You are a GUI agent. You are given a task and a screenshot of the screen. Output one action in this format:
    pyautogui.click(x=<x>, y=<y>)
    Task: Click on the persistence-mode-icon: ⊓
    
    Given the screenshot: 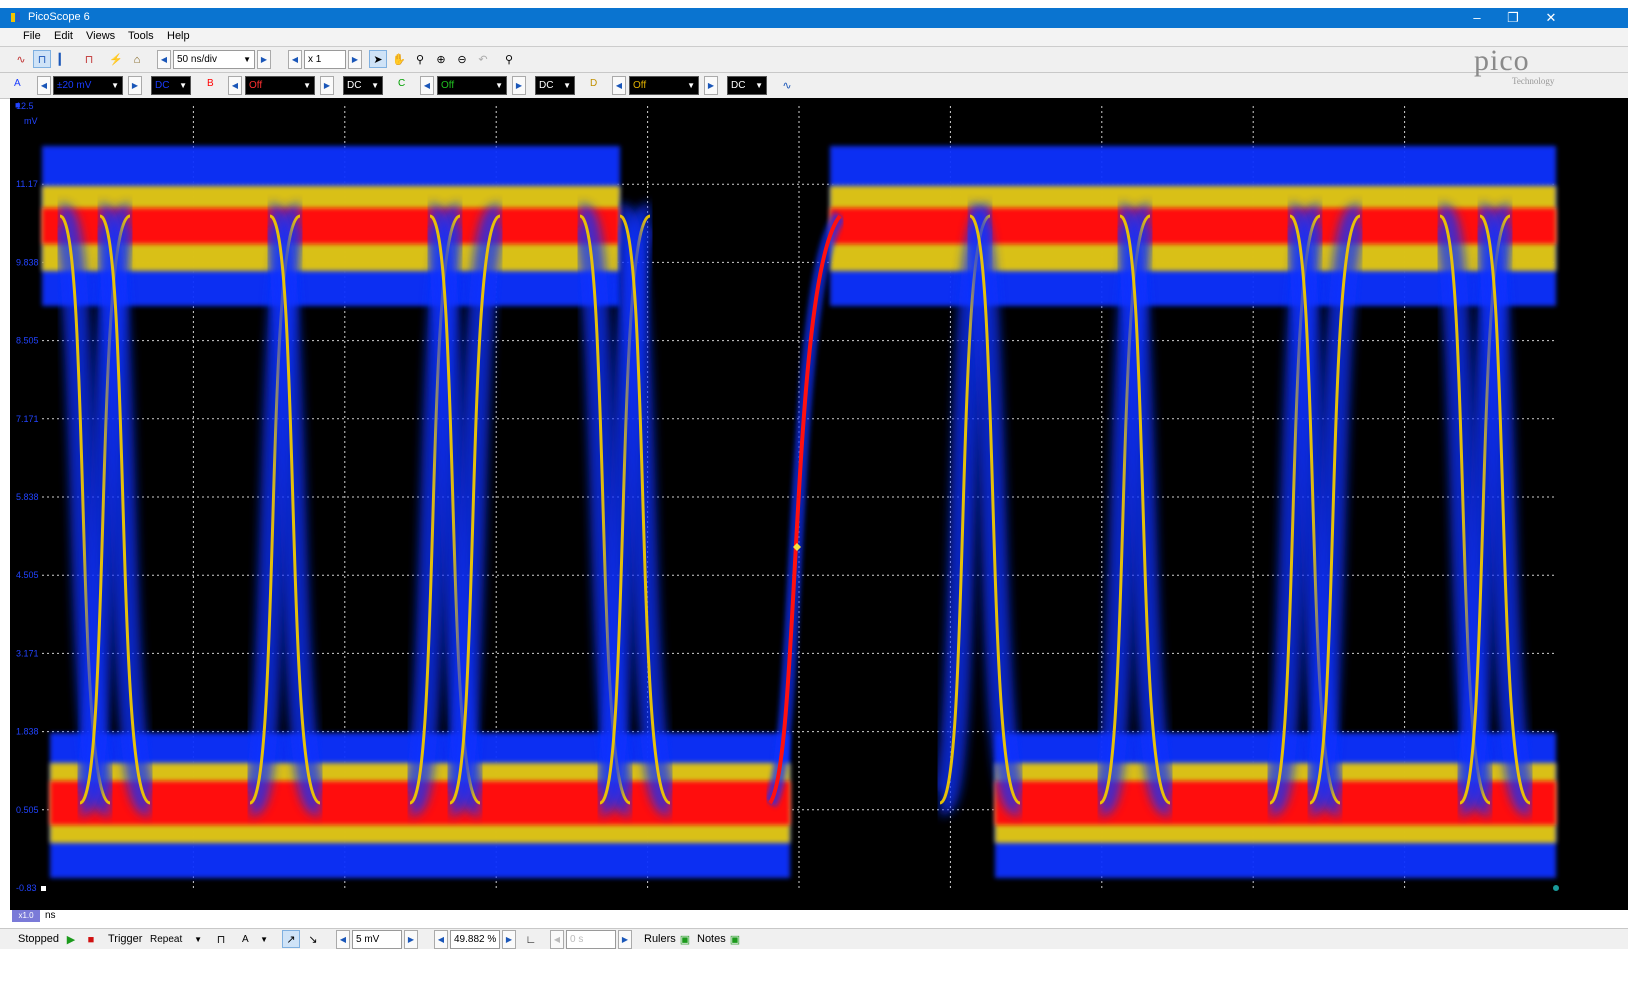 What is the action you would take?
    pyautogui.click(x=42, y=59)
    